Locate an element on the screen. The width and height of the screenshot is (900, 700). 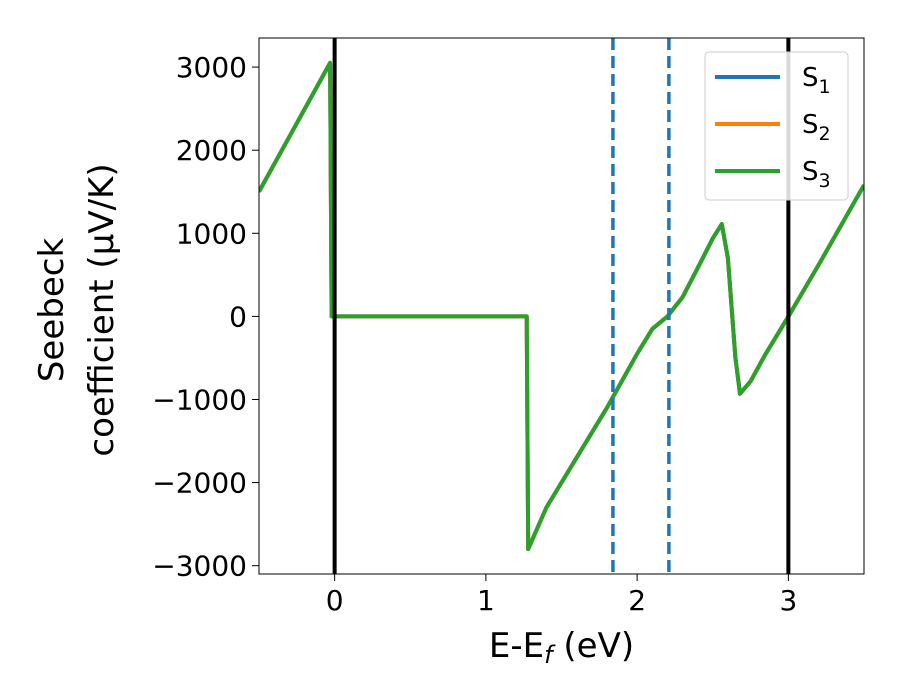
y-axis-label-line1: Seebeck is located at coordinates (52, 310).